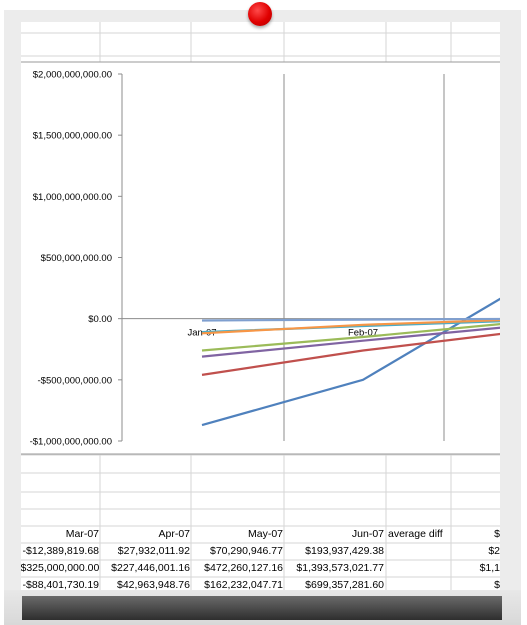  Describe the element at coordinates (153, 584) in the screenshot. I see `table-cell: $42,963,948.76` at that location.